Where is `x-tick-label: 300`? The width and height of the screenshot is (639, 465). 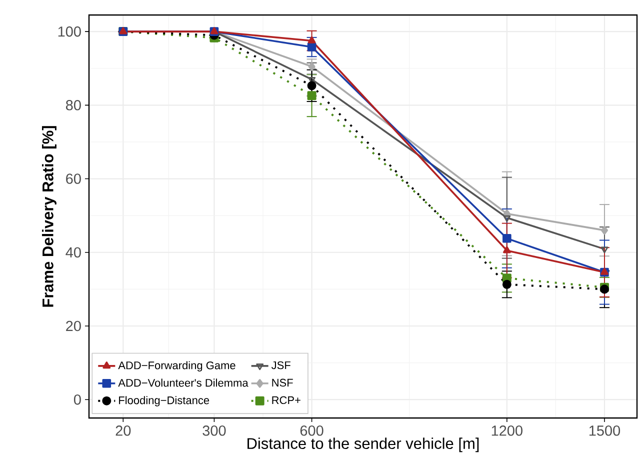
x-tick-label: 300 is located at coordinates (214, 431).